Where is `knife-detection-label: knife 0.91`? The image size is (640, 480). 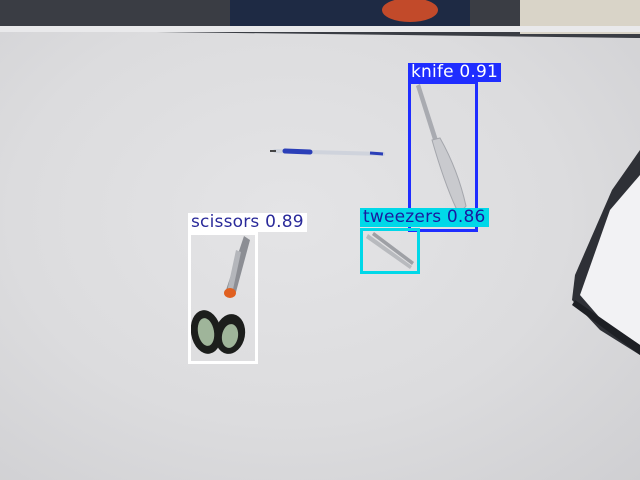
knife-detection-label: knife 0.91 is located at coordinates (455, 72).